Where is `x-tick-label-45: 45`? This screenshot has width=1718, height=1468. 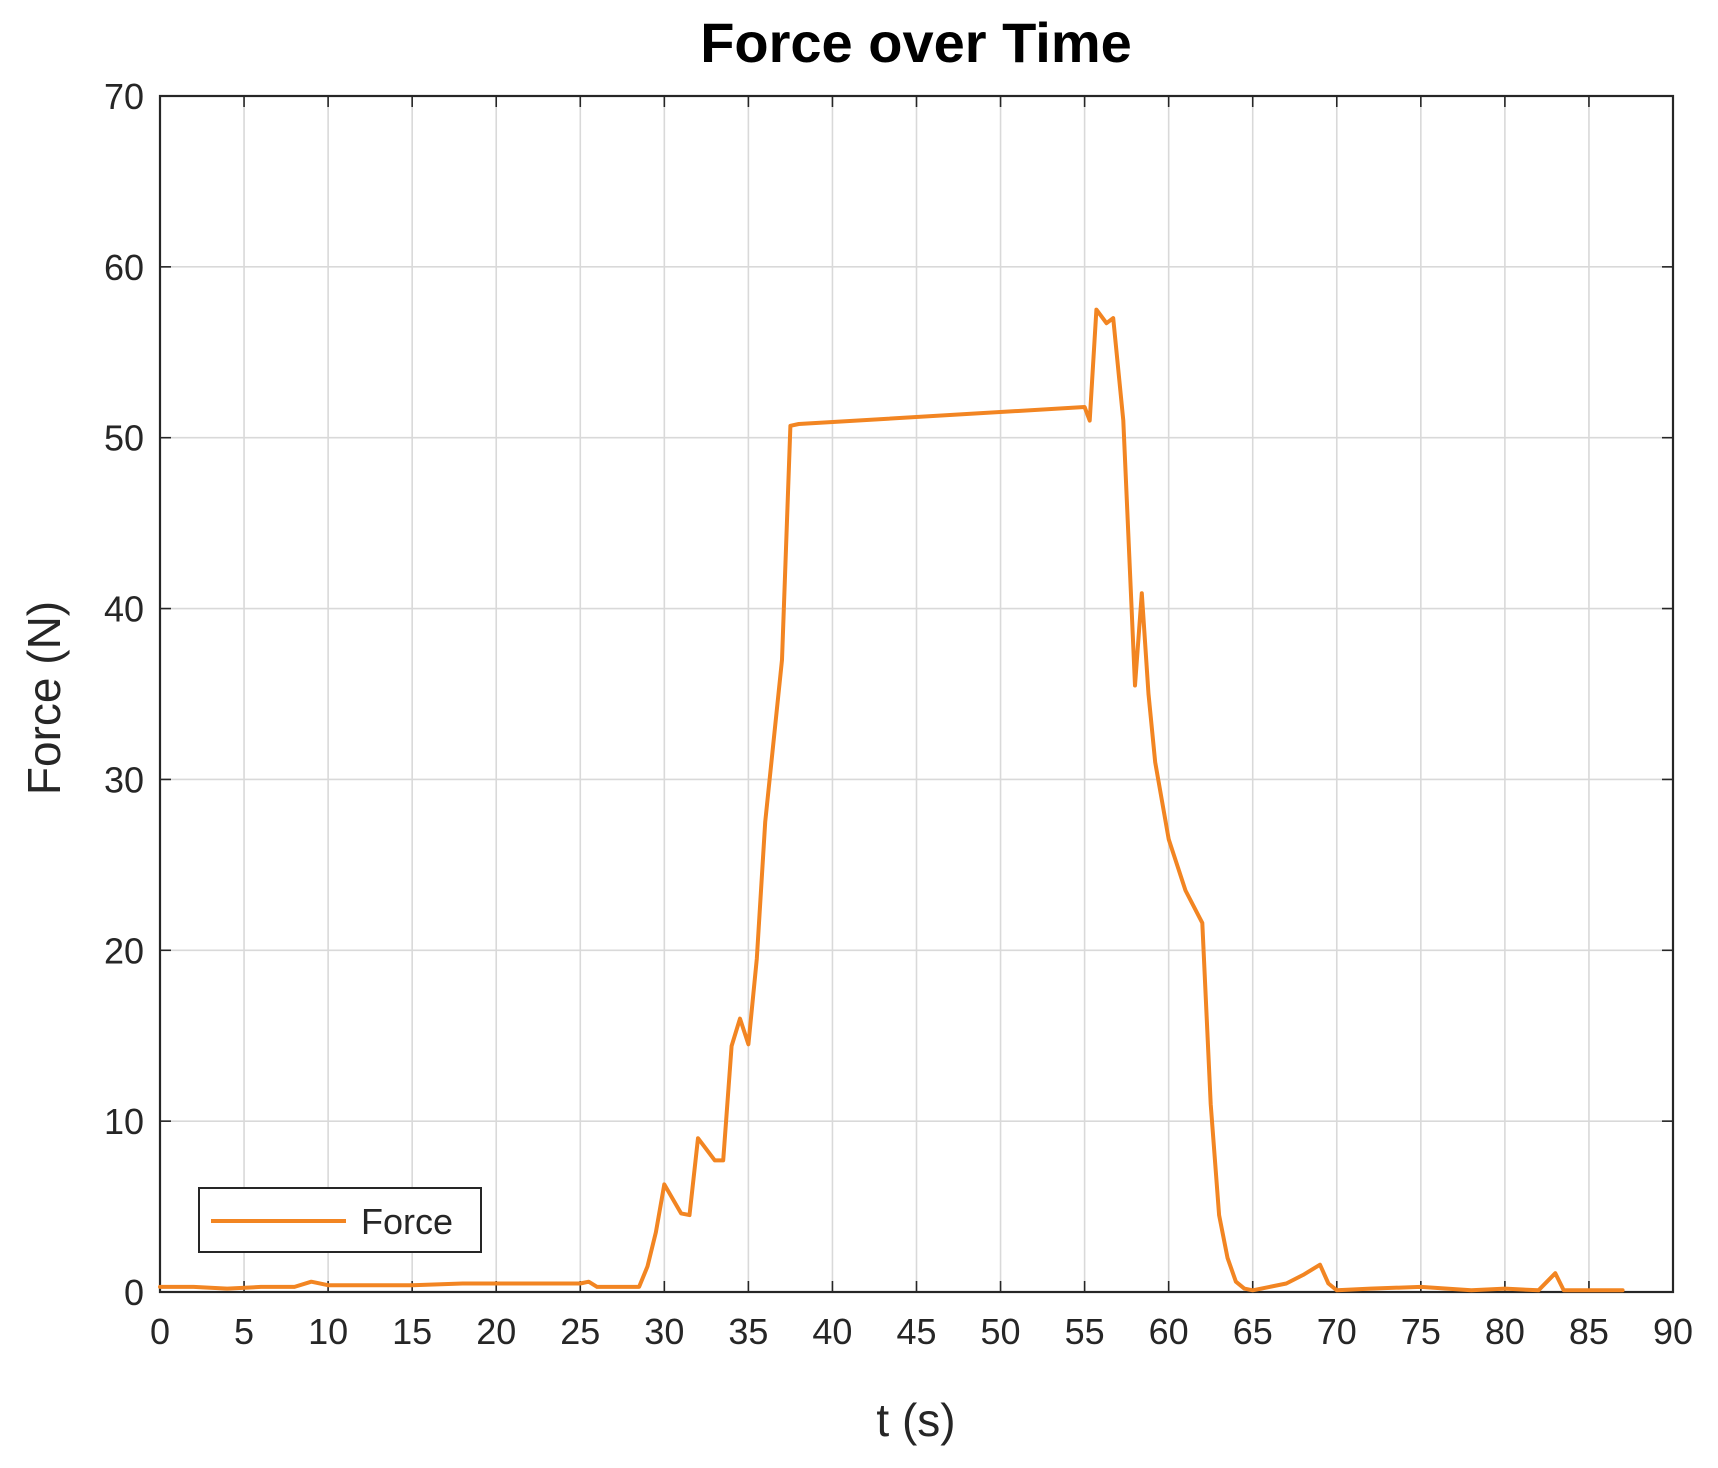 x-tick-label-45: 45 is located at coordinates (916, 1331).